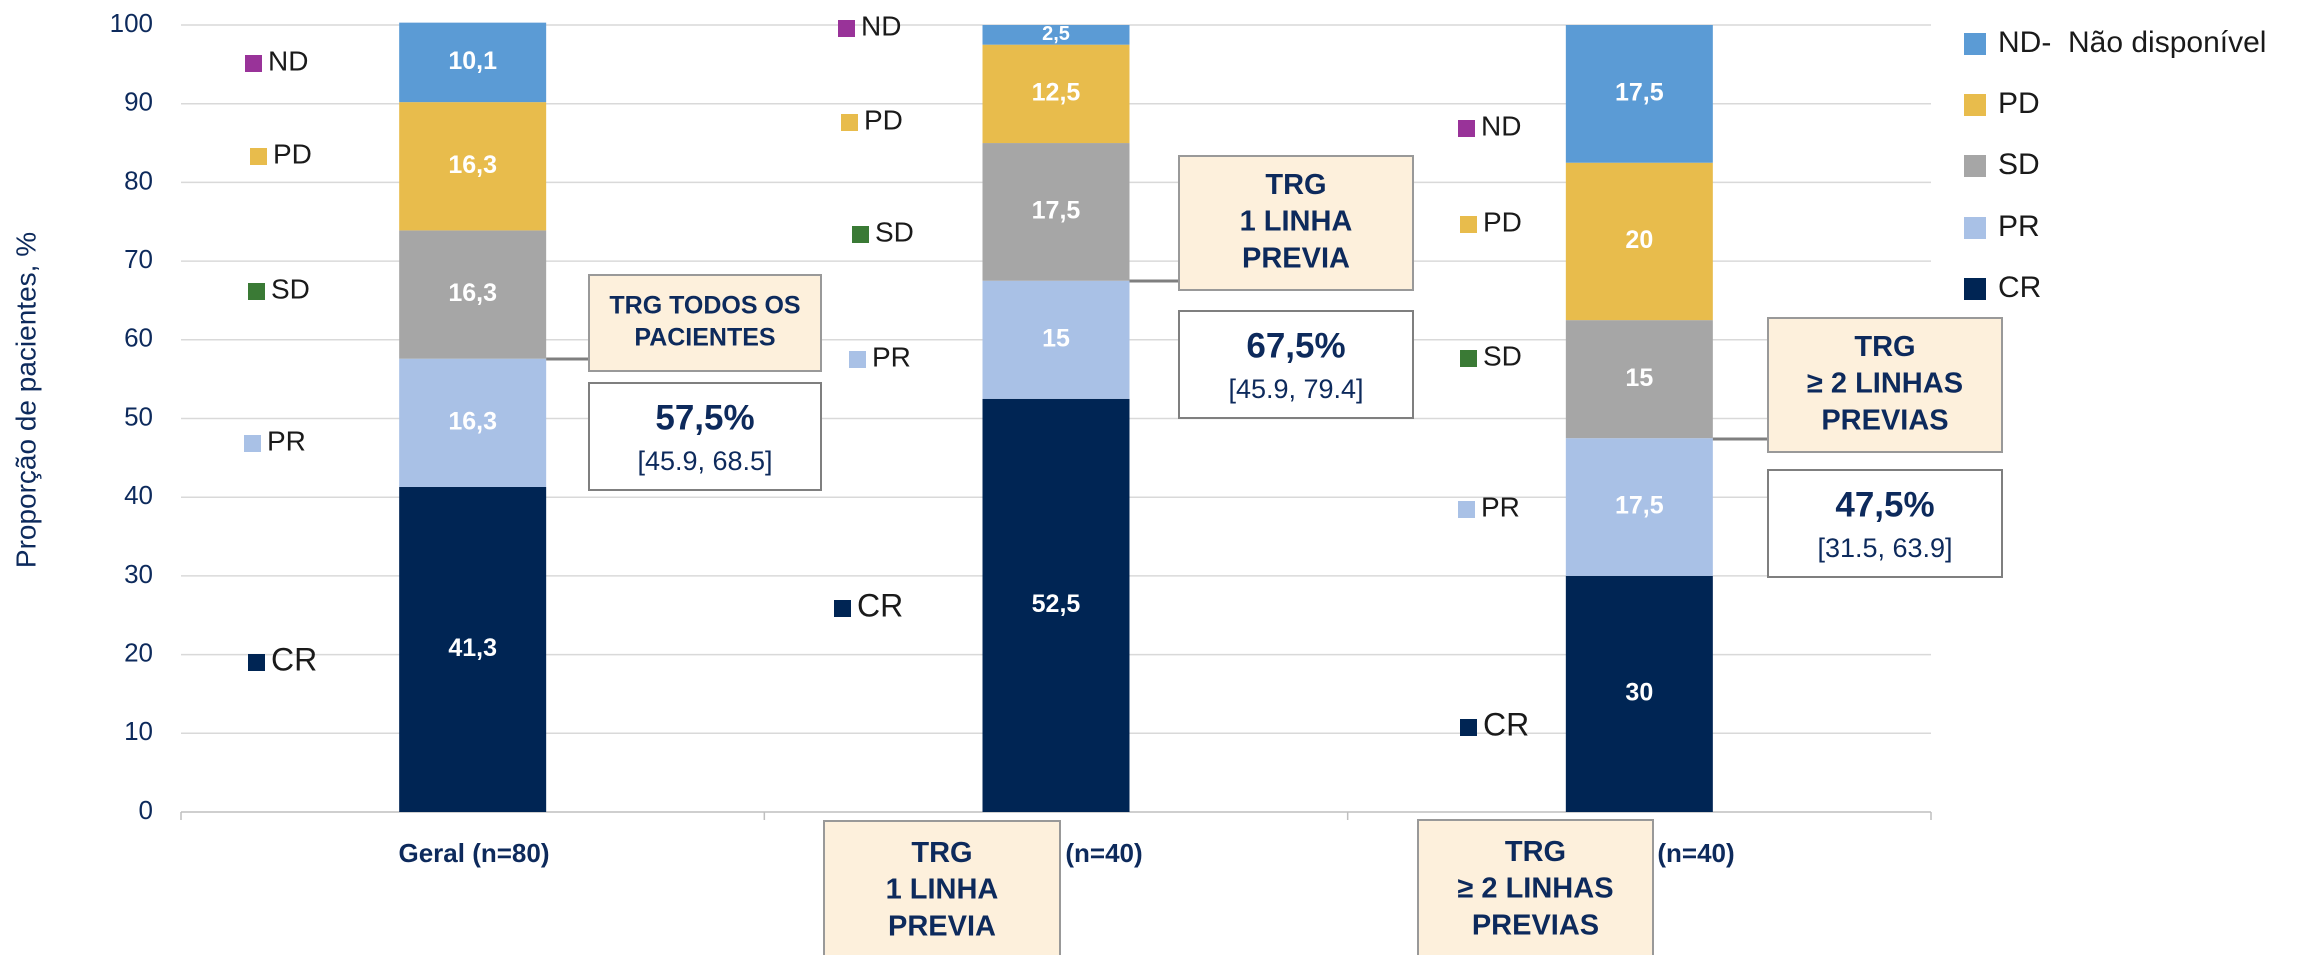 The height and width of the screenshot is (955, 2308). Describe the element at coordinates (1884, 504) in the screenshot. I see `rate: 47,5%` at that location.